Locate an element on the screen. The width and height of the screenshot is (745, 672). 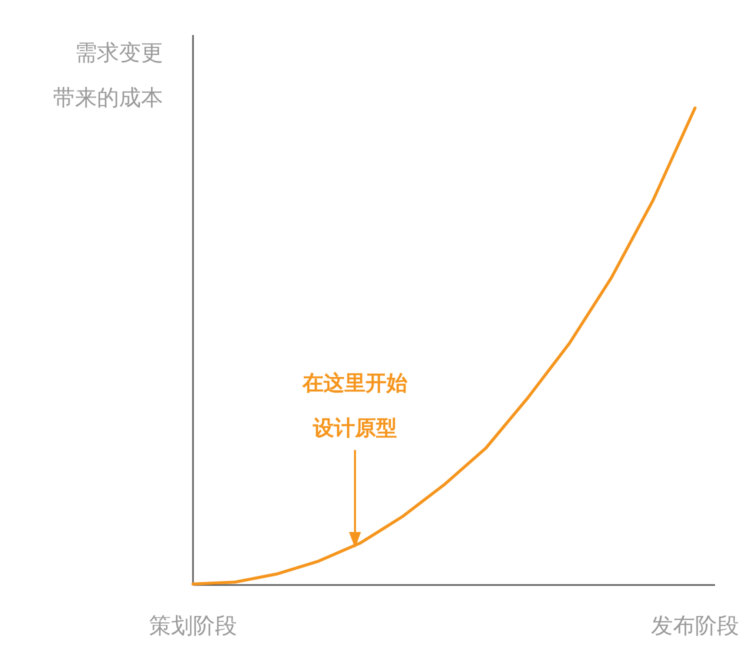
annotation: 设计原型 is located at coordinates (354, 428).